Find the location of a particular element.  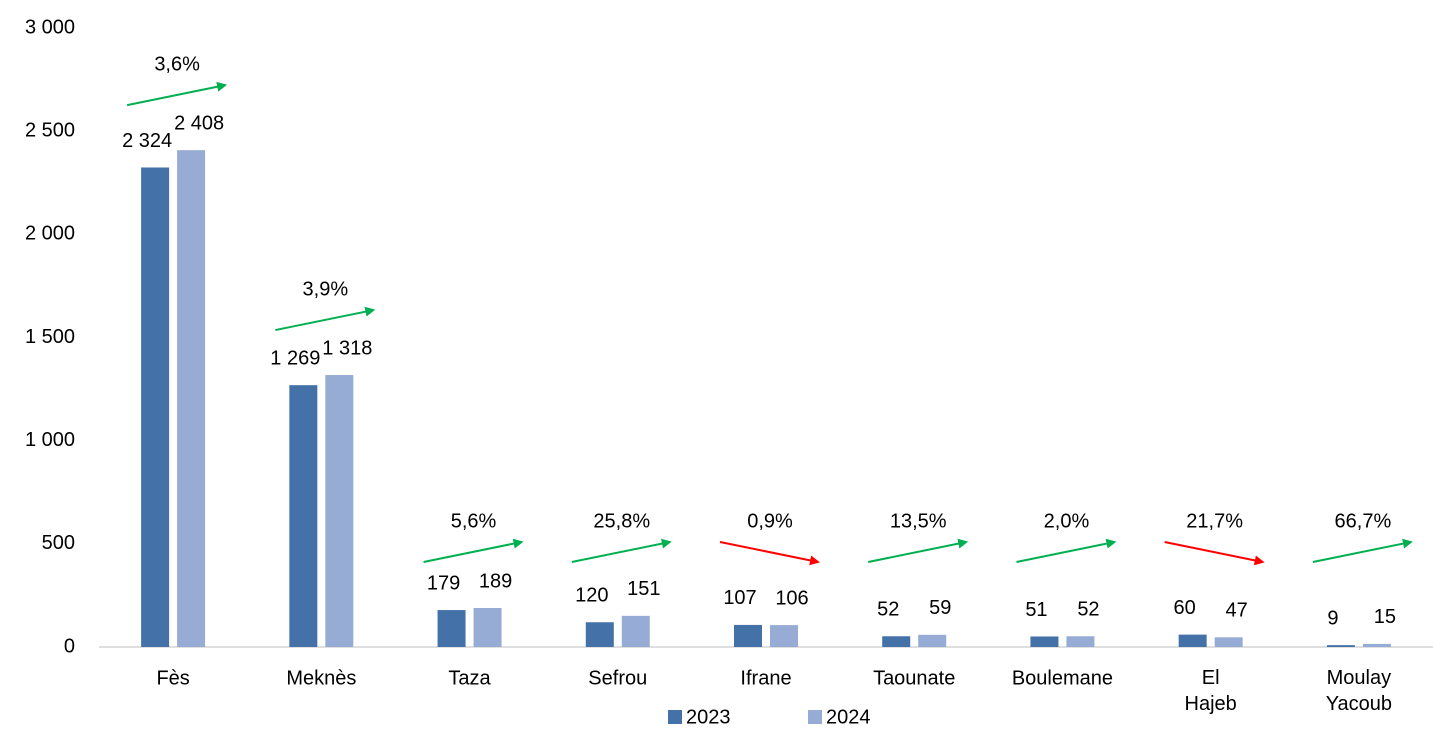

annotation: 2,0% is located at coordinates (1067, 521).